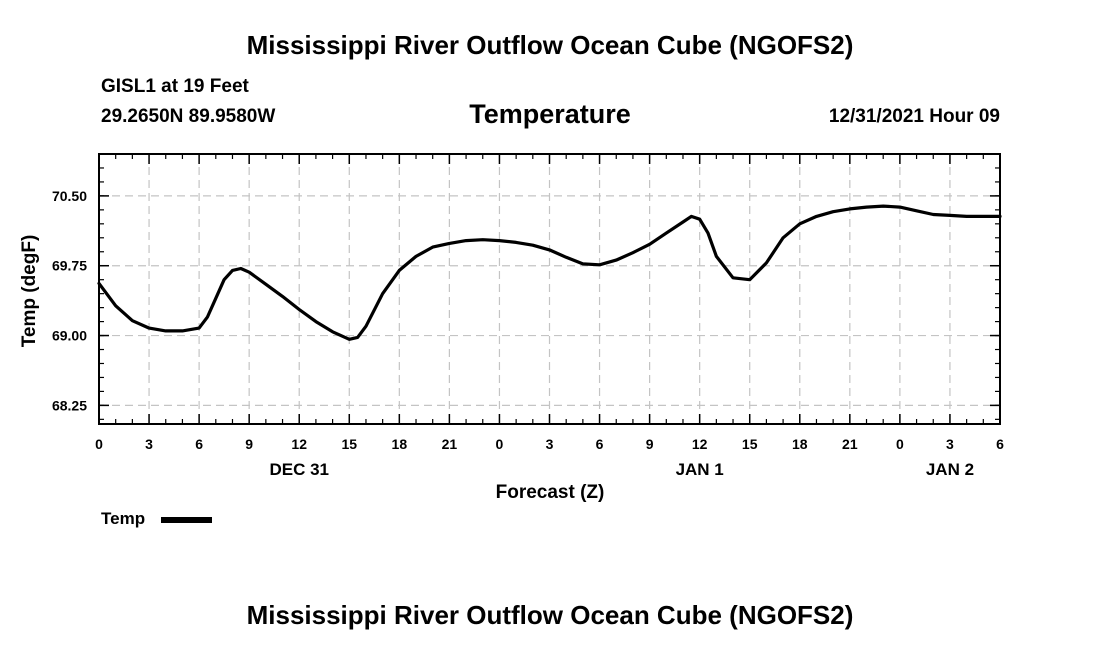 The image size is (1100, 650). I want to click on station-name: GISL1 at 19 Feet, so click(175, 86).